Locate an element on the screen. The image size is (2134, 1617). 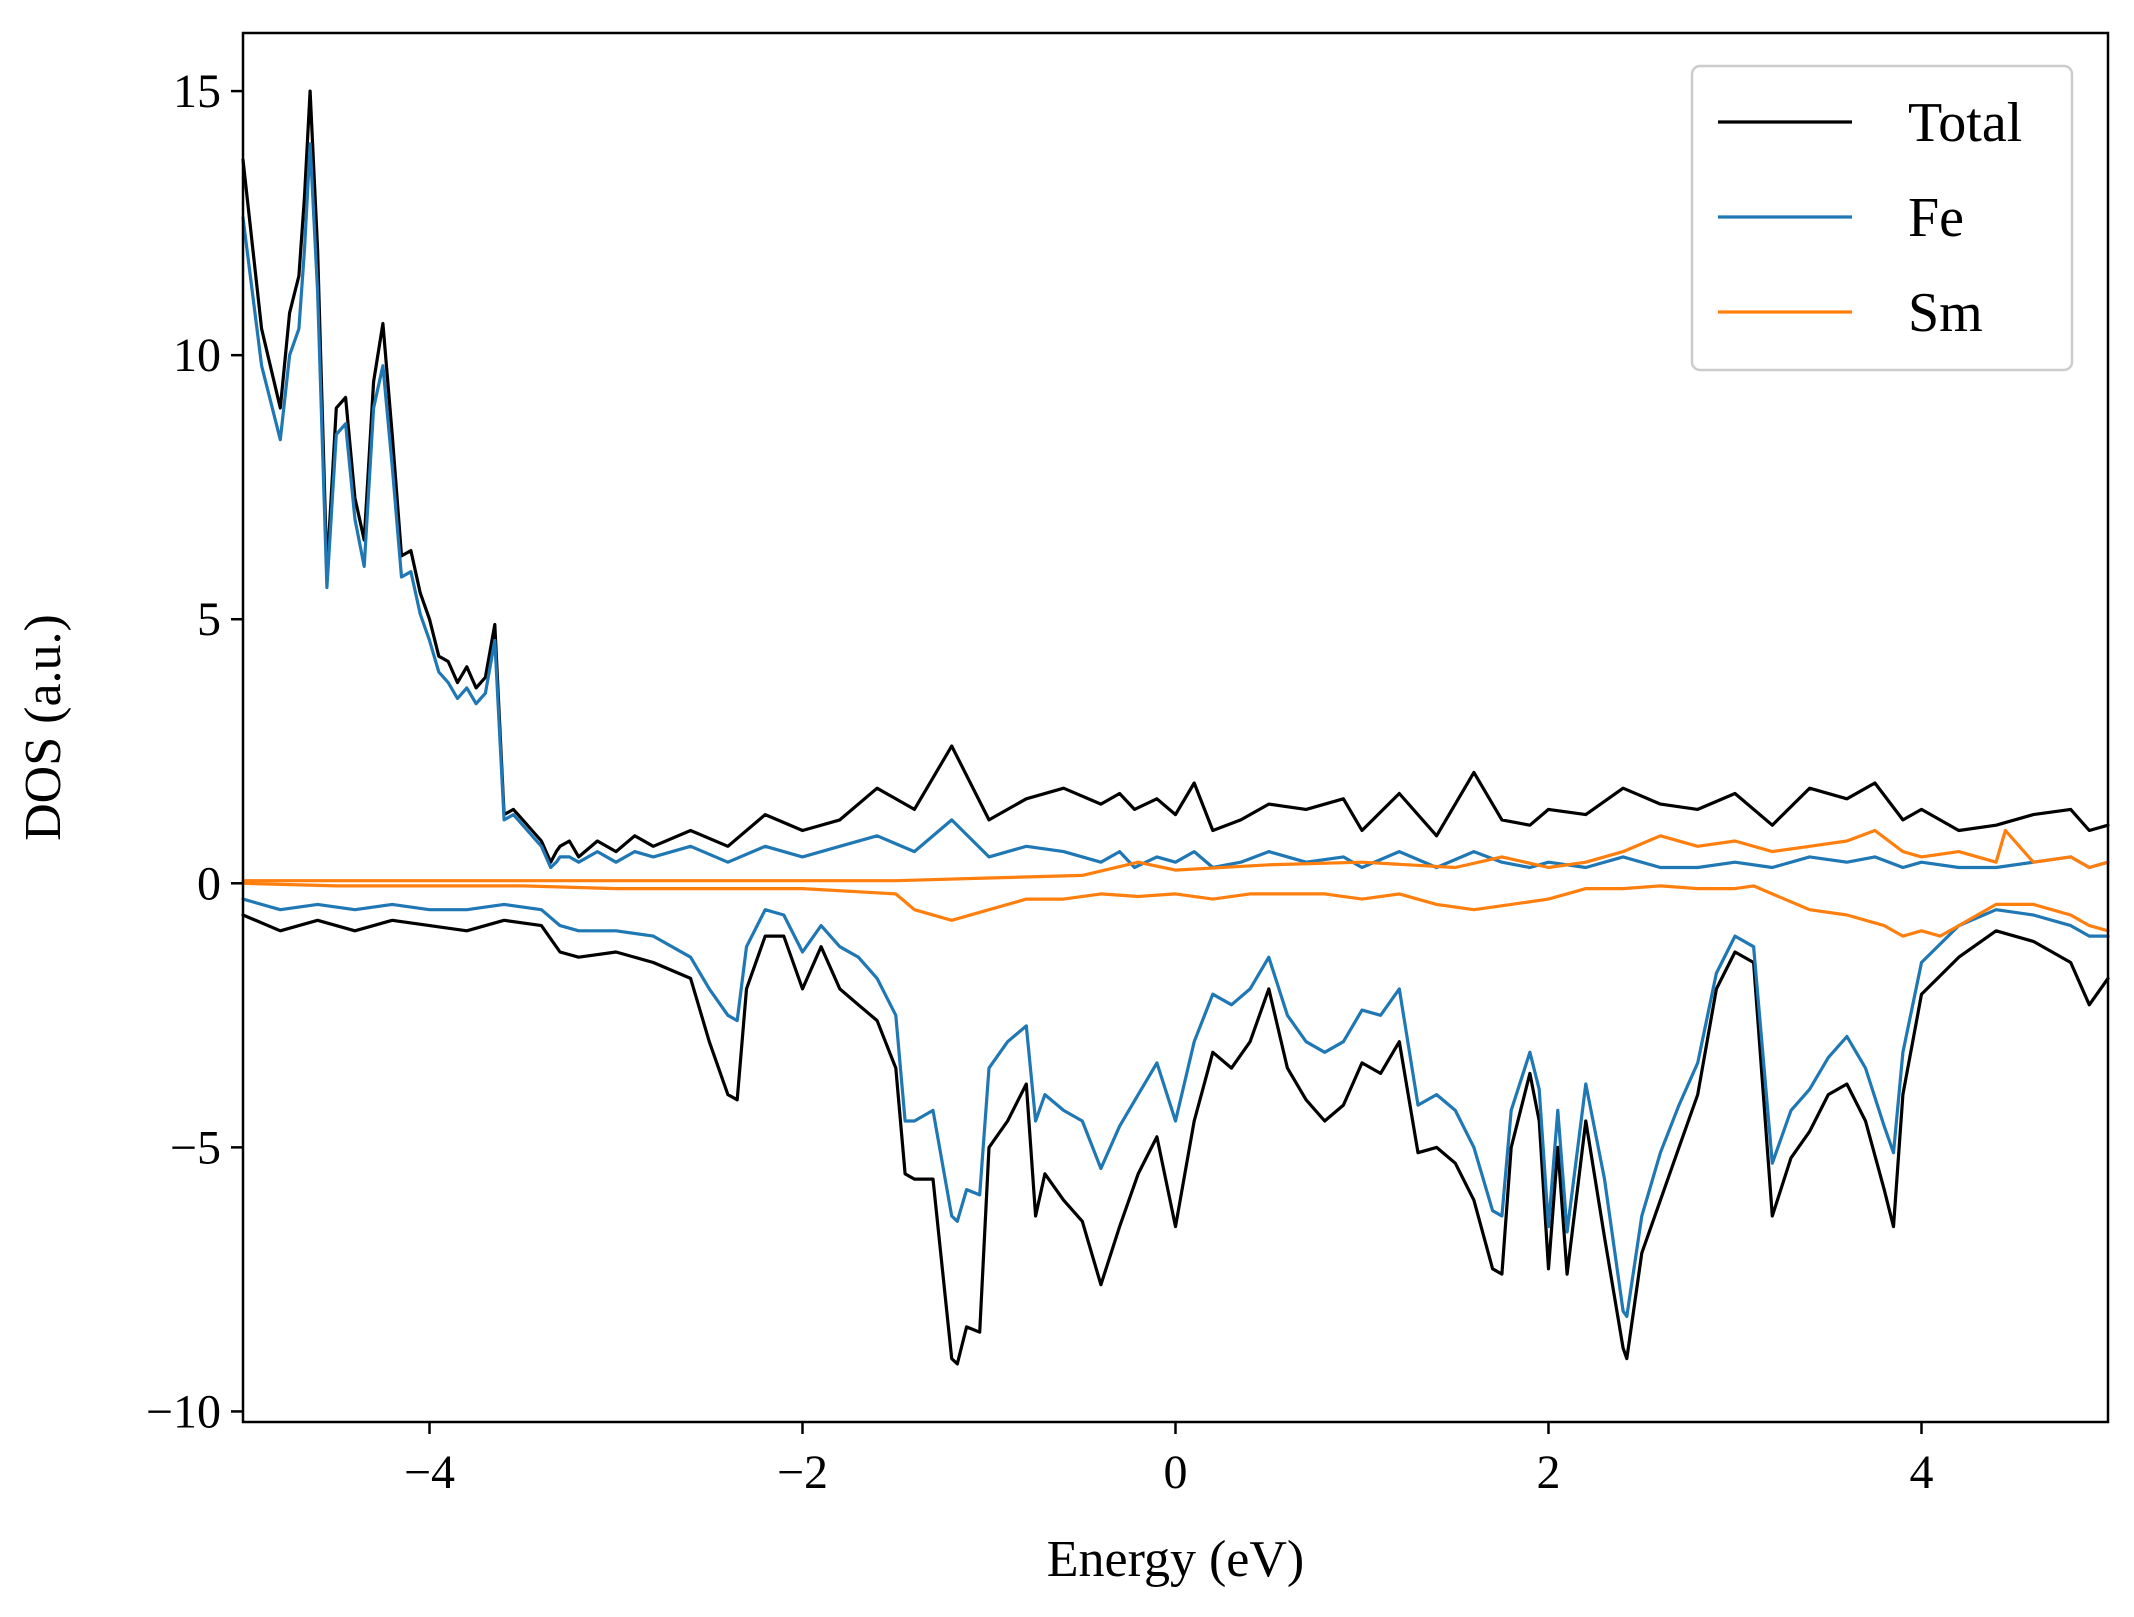
x-tick-label: 2 is located at coordinates (1549, 1472).